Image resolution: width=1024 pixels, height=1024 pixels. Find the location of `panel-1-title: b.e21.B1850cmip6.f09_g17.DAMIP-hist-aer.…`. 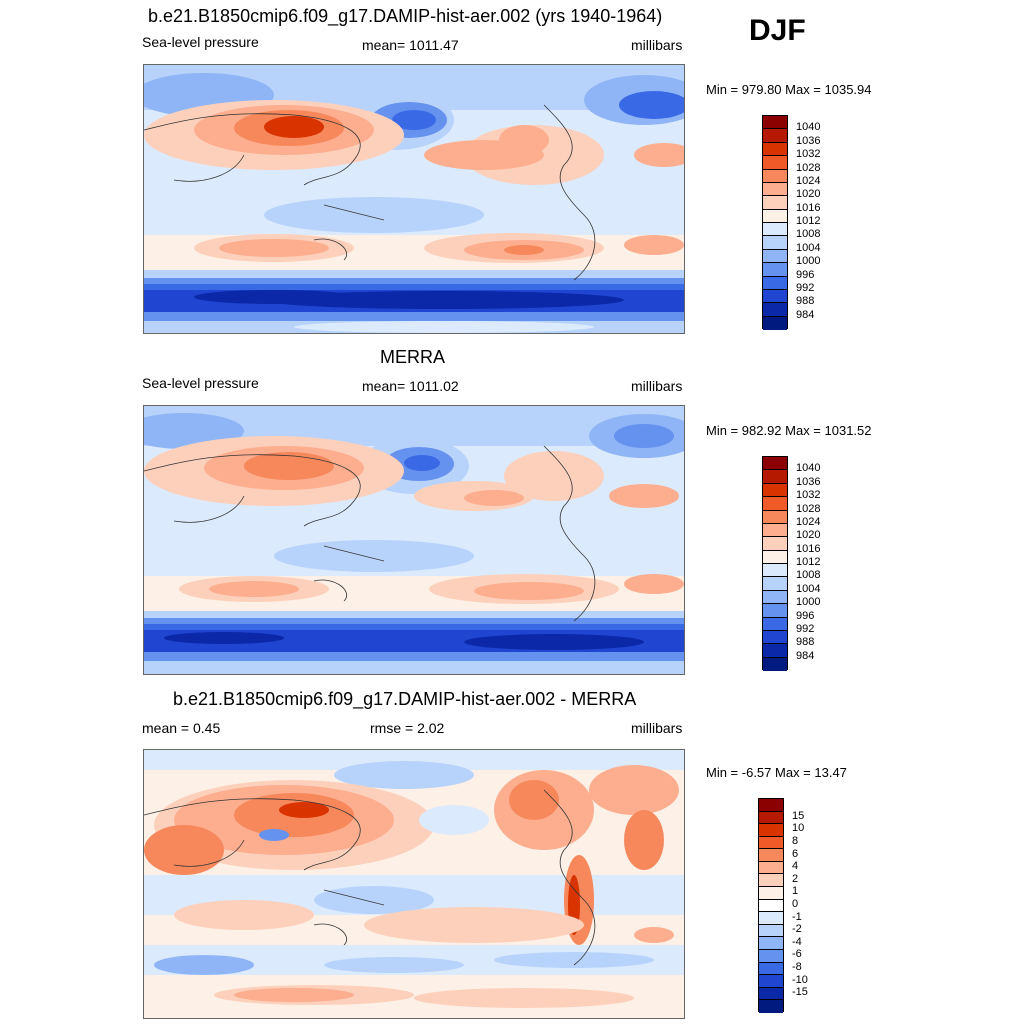

panel-1-title: b.e21.B1850cmip6.f09_g17.DAMIP-hist-aer.… is located at coordinates (405, 16).